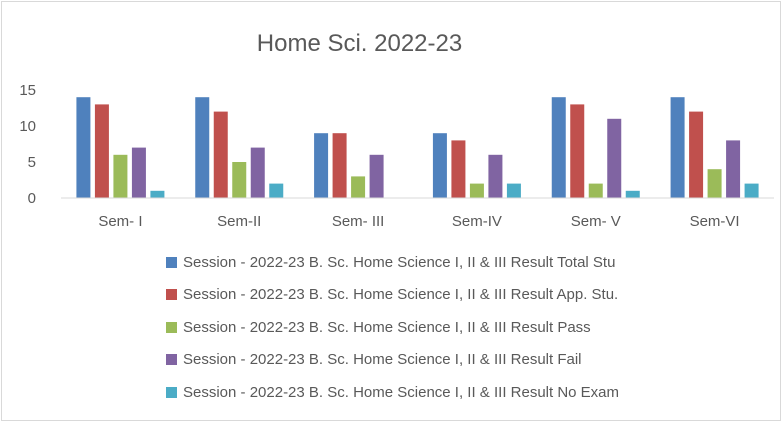  Describe the element at coordinates (27, 90) in the screenshot. I see `y-tick-label: 15` at that location.